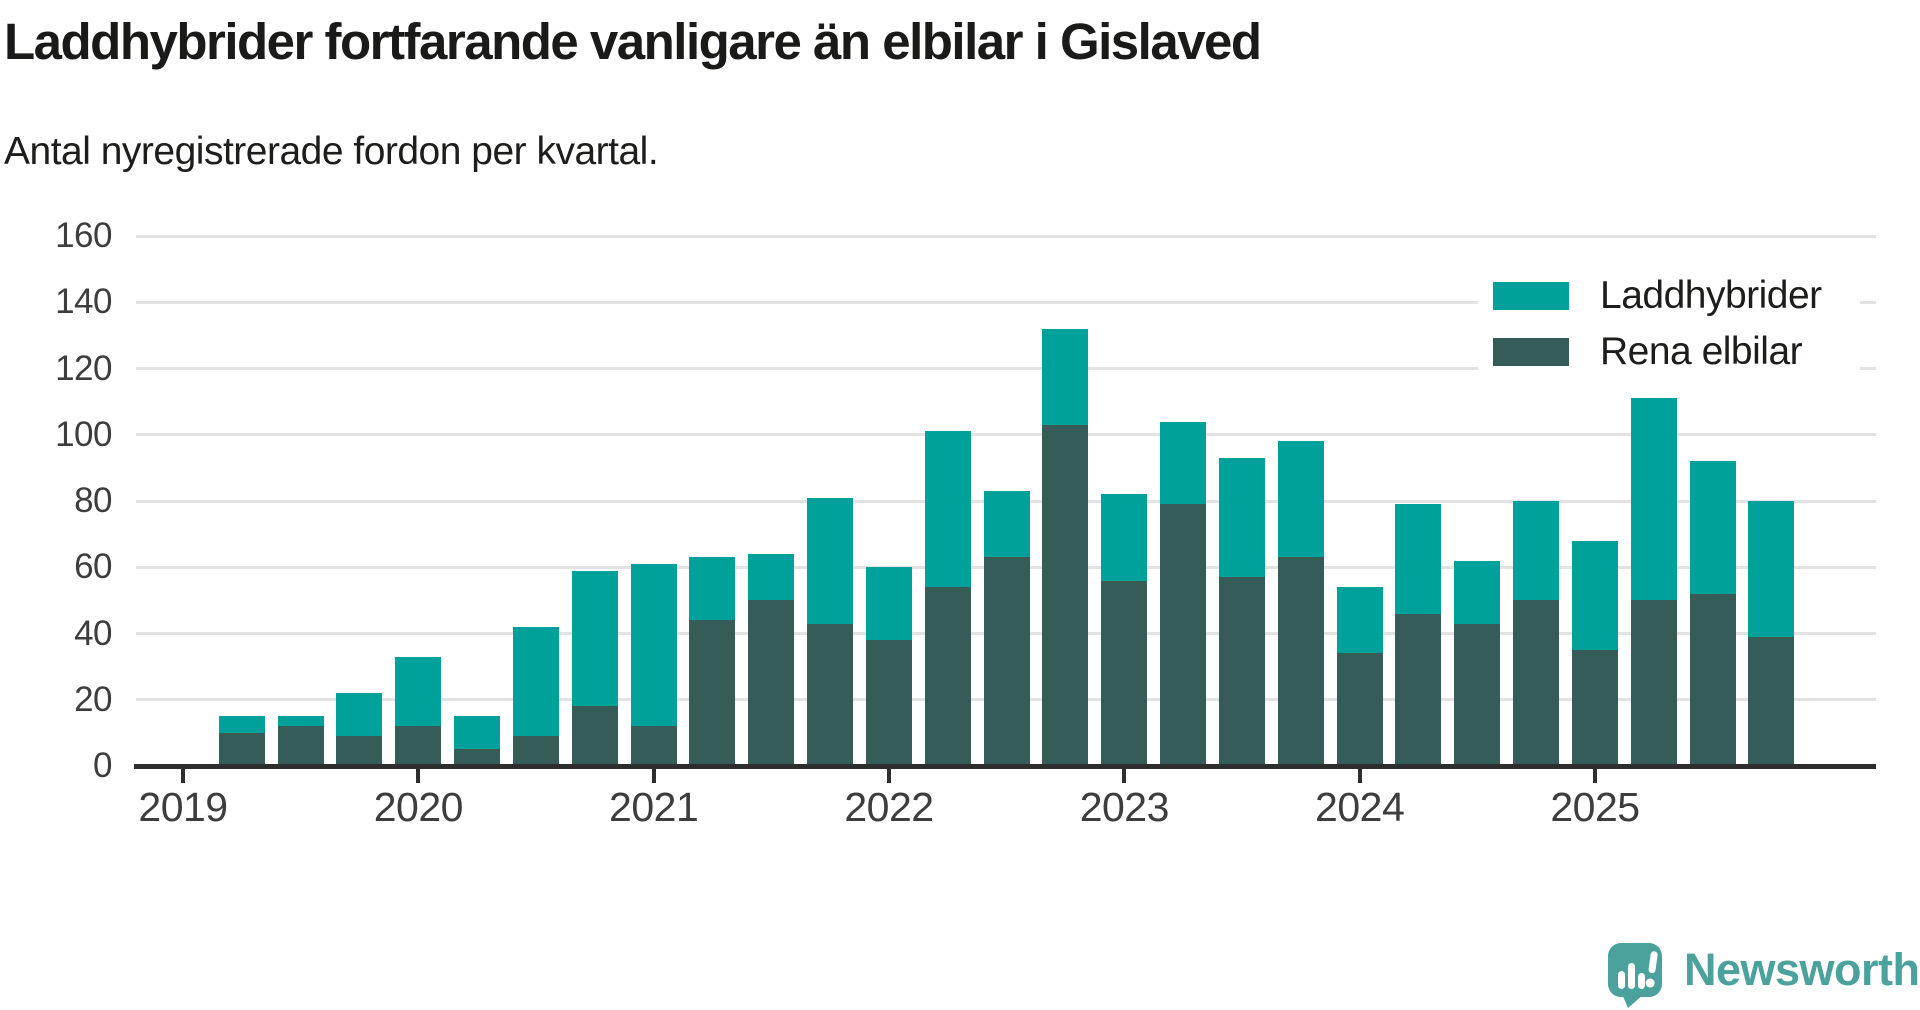 The width and height of the screenshot is (1920, 1010). Describe the element at coordinates (888, 776) in the screenshot. I see `x-axis-tick-2022` at that location.